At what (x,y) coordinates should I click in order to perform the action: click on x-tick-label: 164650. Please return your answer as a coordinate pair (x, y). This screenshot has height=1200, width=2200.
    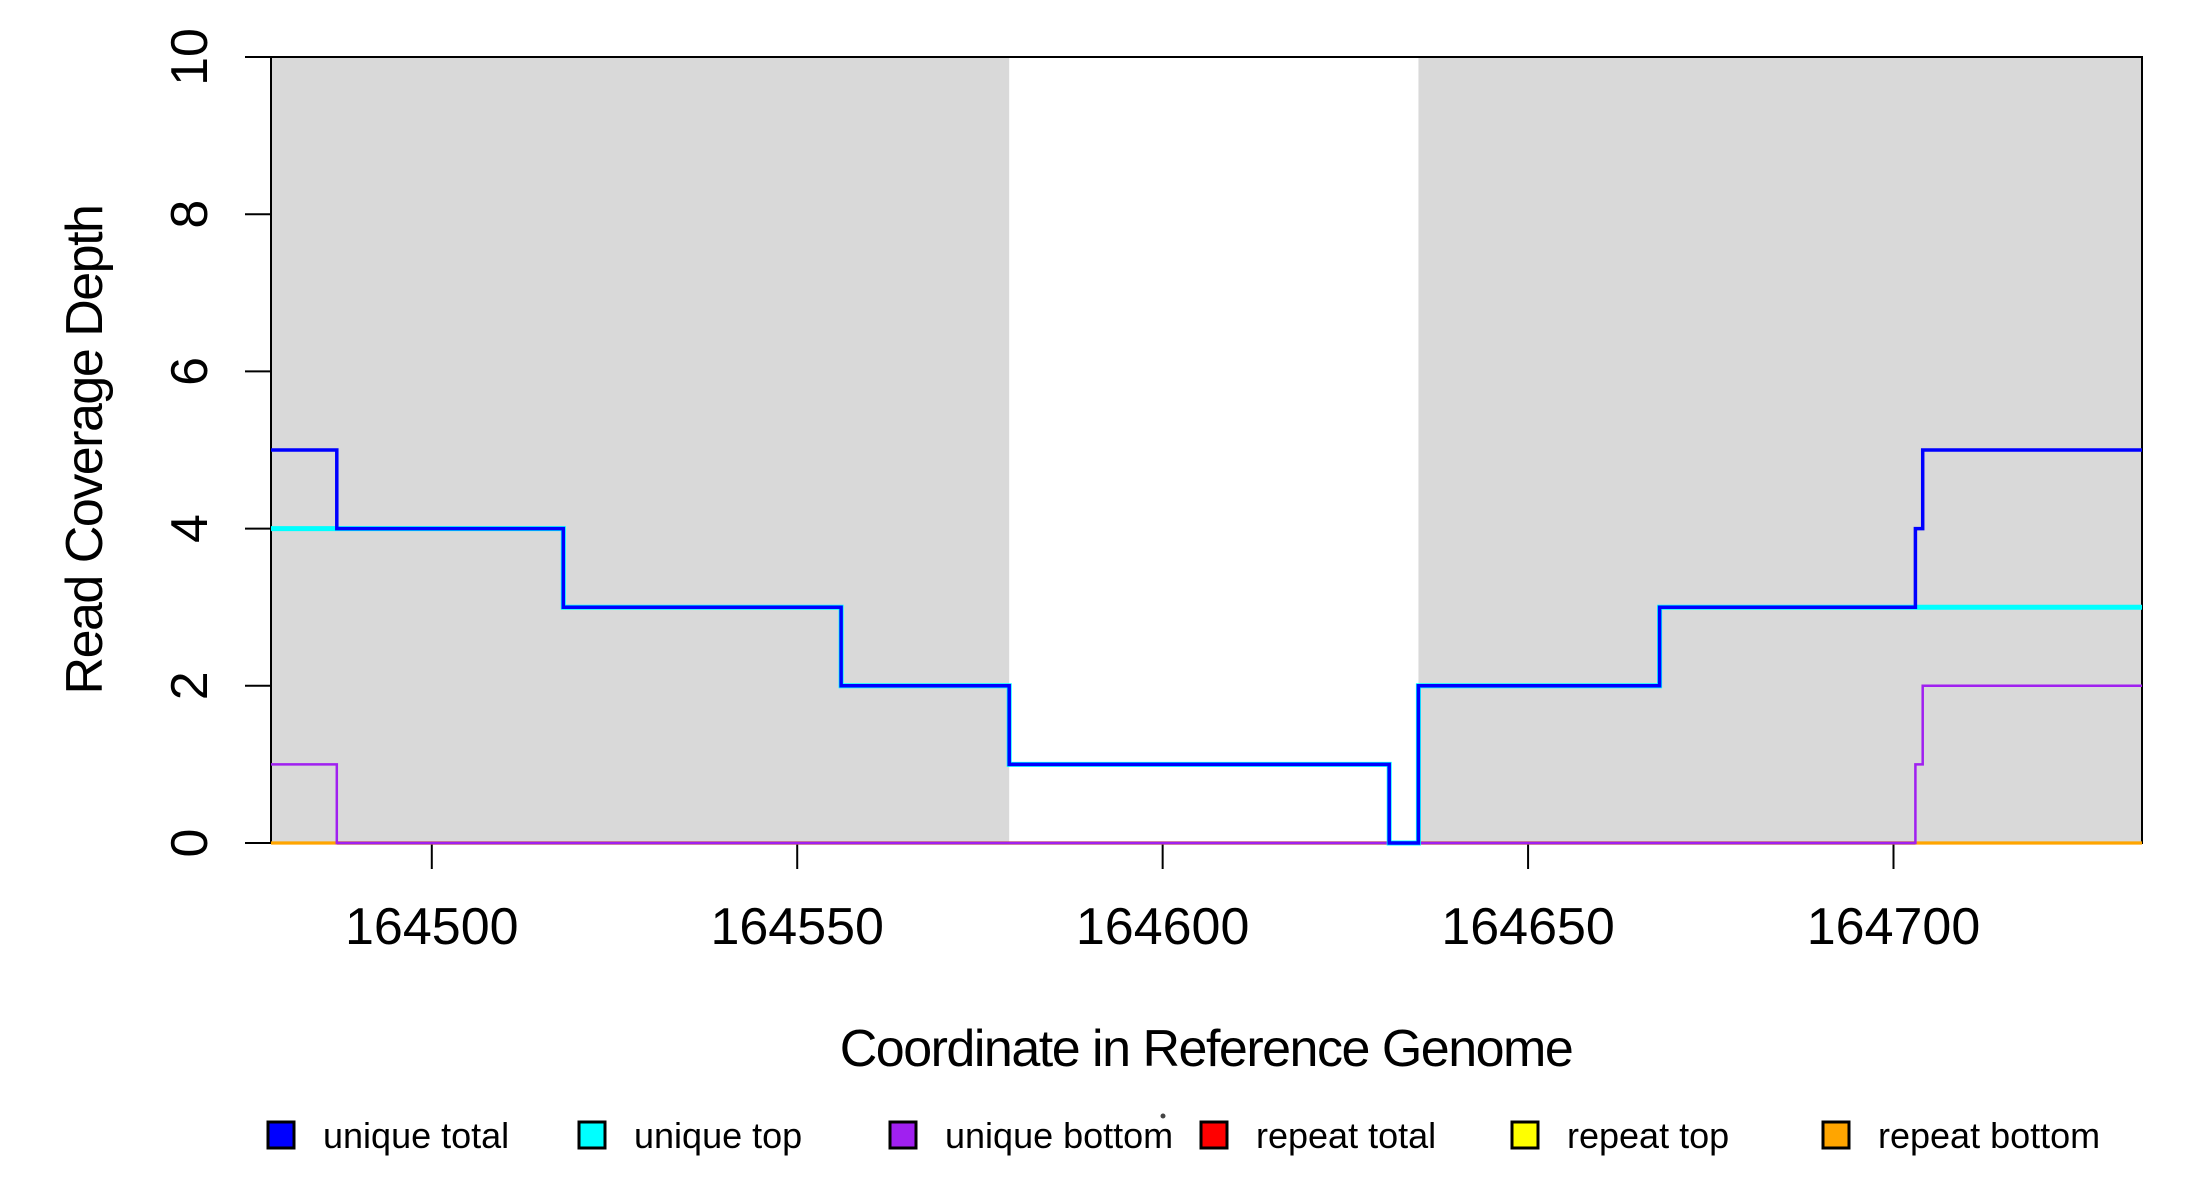
    Looking at the image, I should click on (1528, 927).